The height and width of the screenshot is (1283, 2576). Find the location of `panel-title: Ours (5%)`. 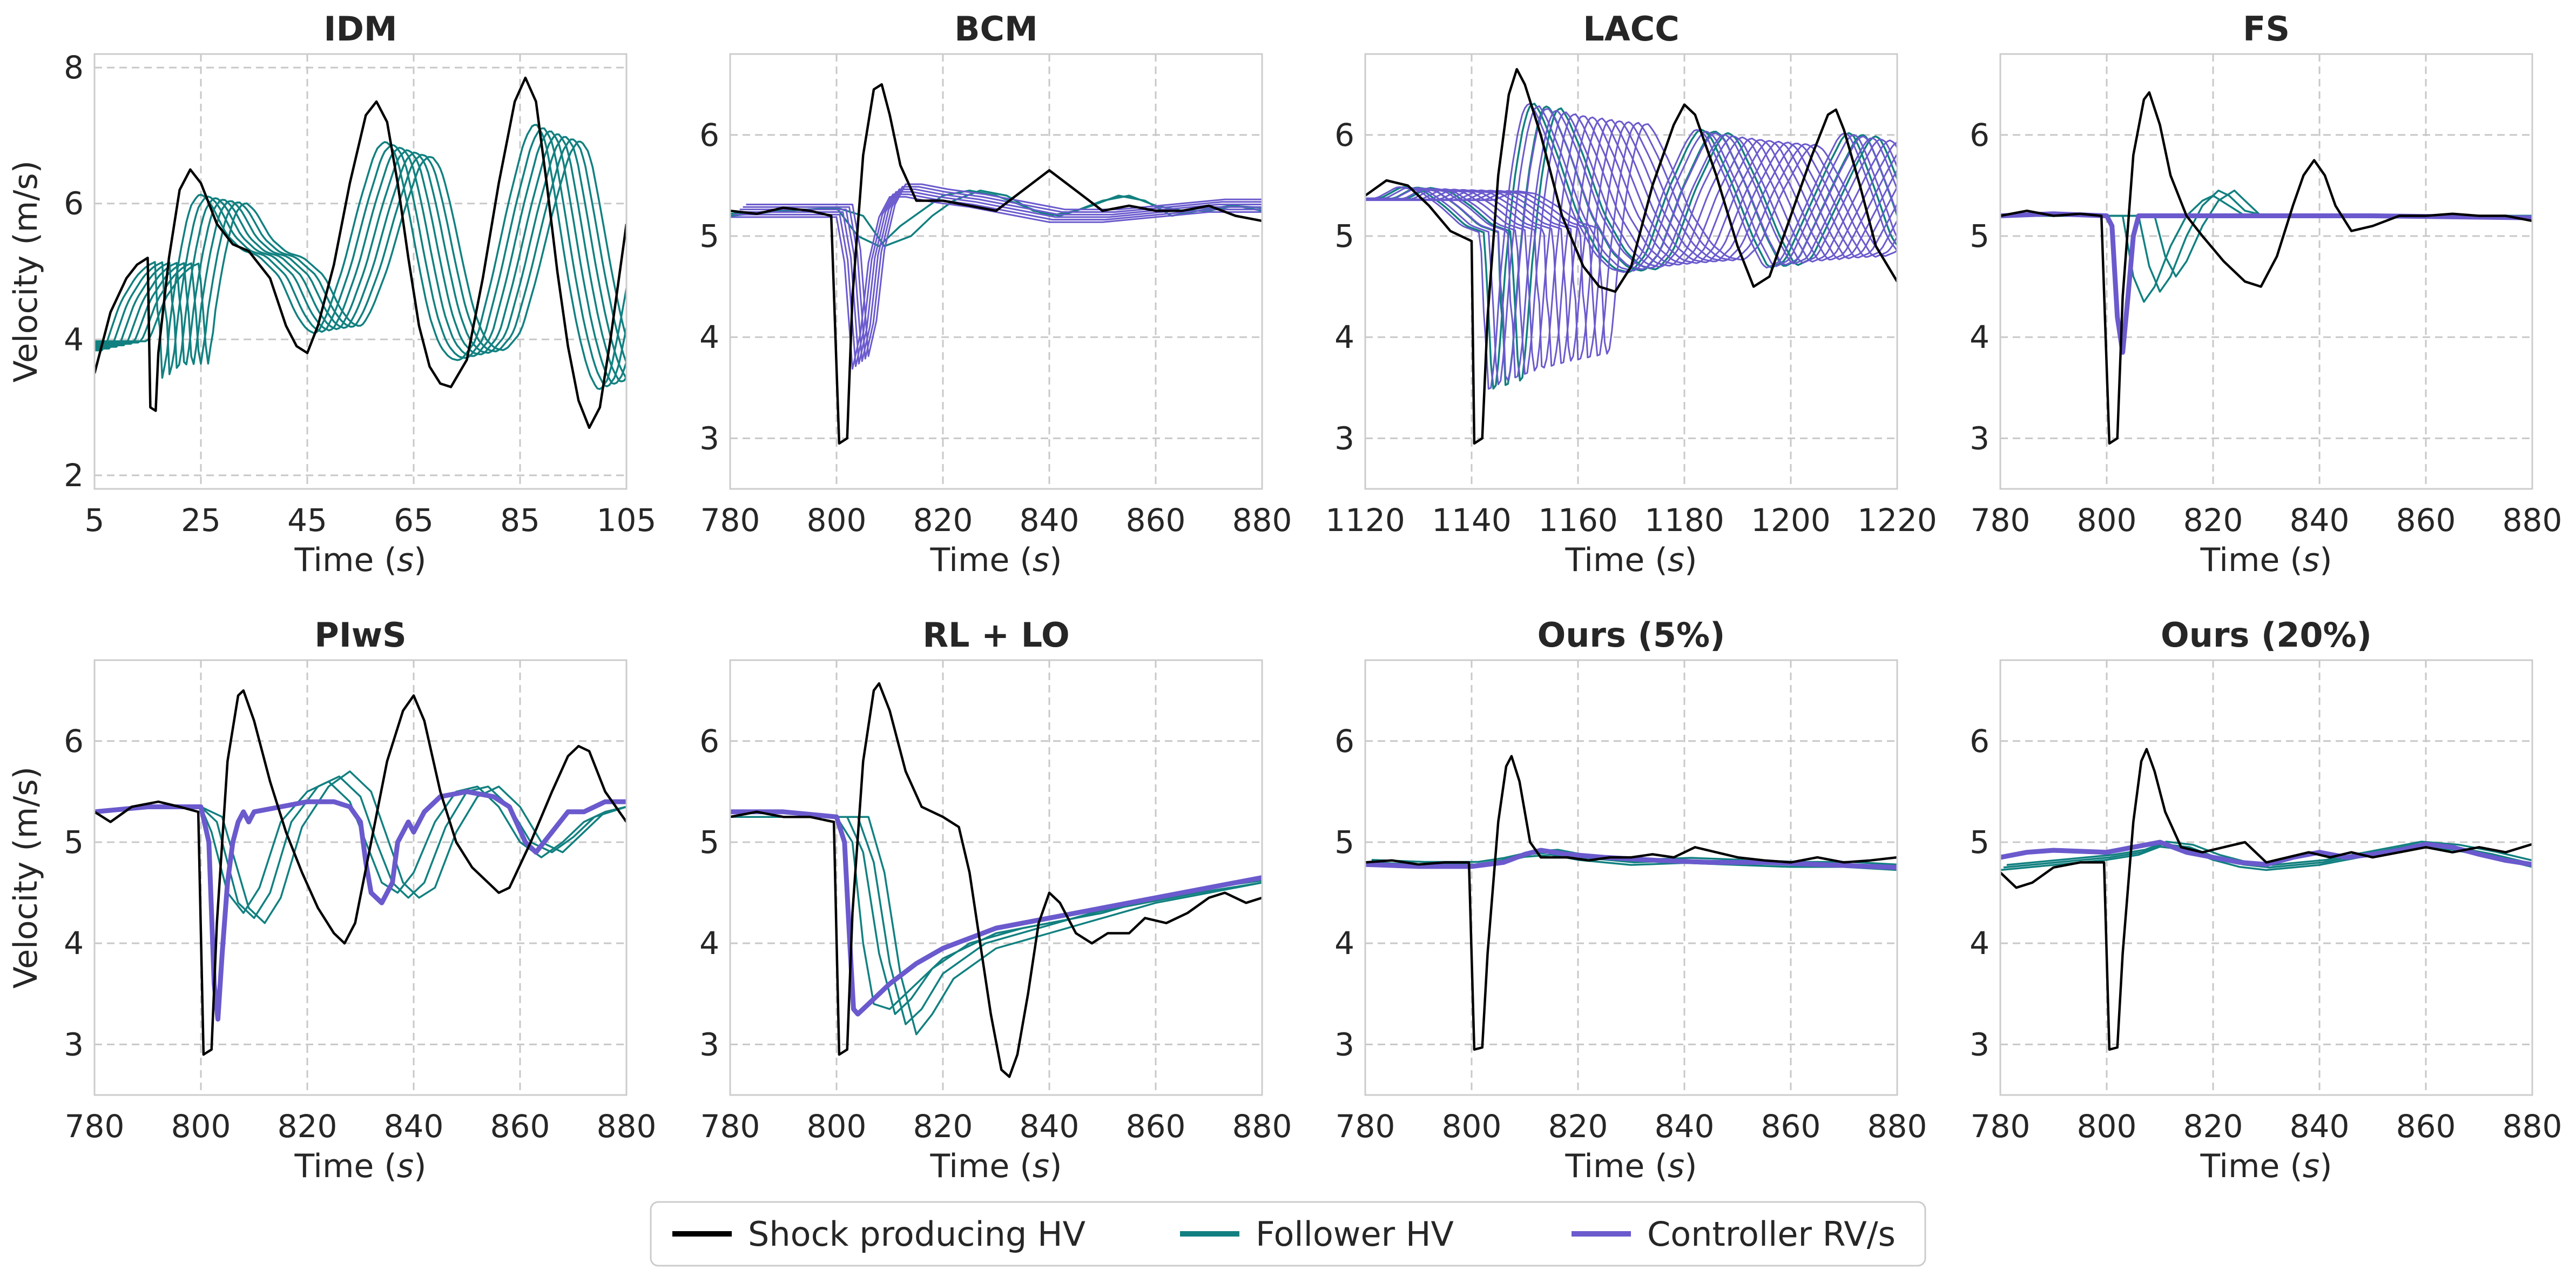

panel-title: Ours (5%) is located at coordinates (1631, 635).